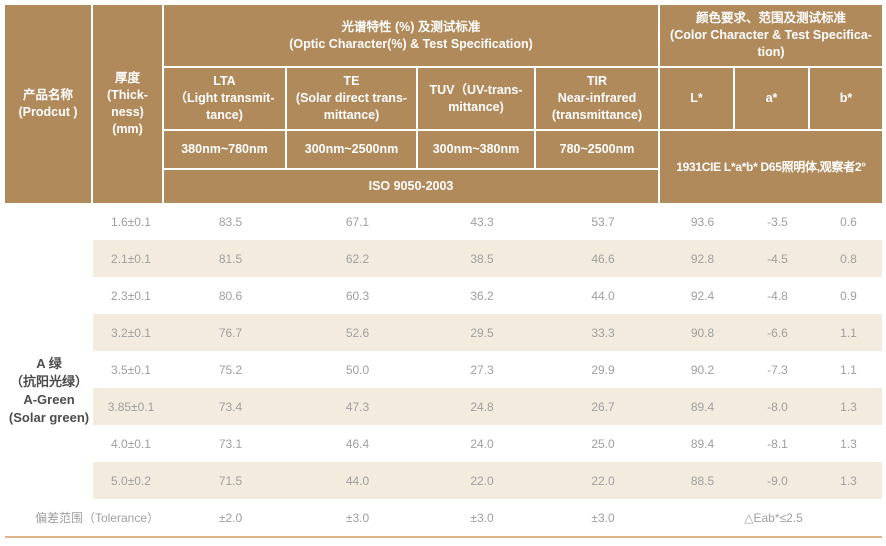 The image size is (886, 546). What do you see at coordinates (702, 332) in the screenshot?
I see `value-cell: 90.8` at bounding box center [702, 332].